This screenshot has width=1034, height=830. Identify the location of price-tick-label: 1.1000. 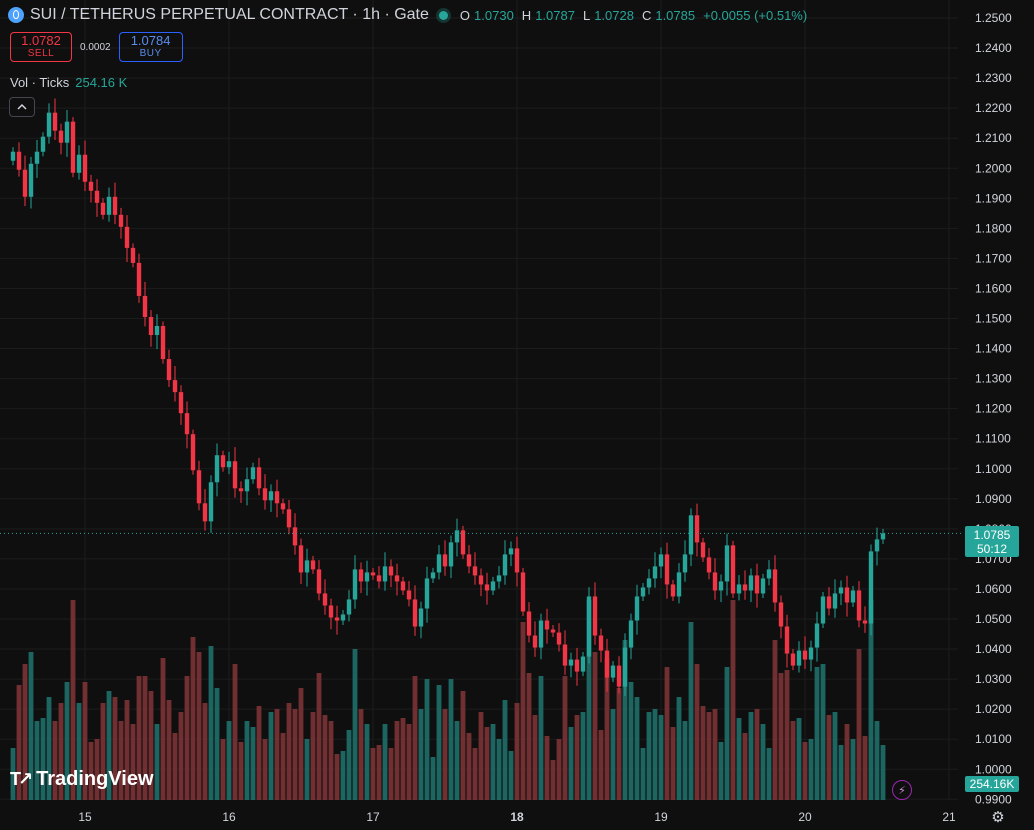
(993, 469).